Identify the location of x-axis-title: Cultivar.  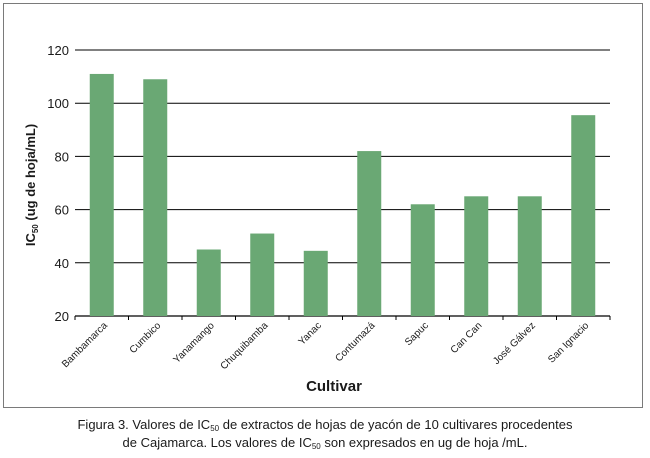
(334, 386).